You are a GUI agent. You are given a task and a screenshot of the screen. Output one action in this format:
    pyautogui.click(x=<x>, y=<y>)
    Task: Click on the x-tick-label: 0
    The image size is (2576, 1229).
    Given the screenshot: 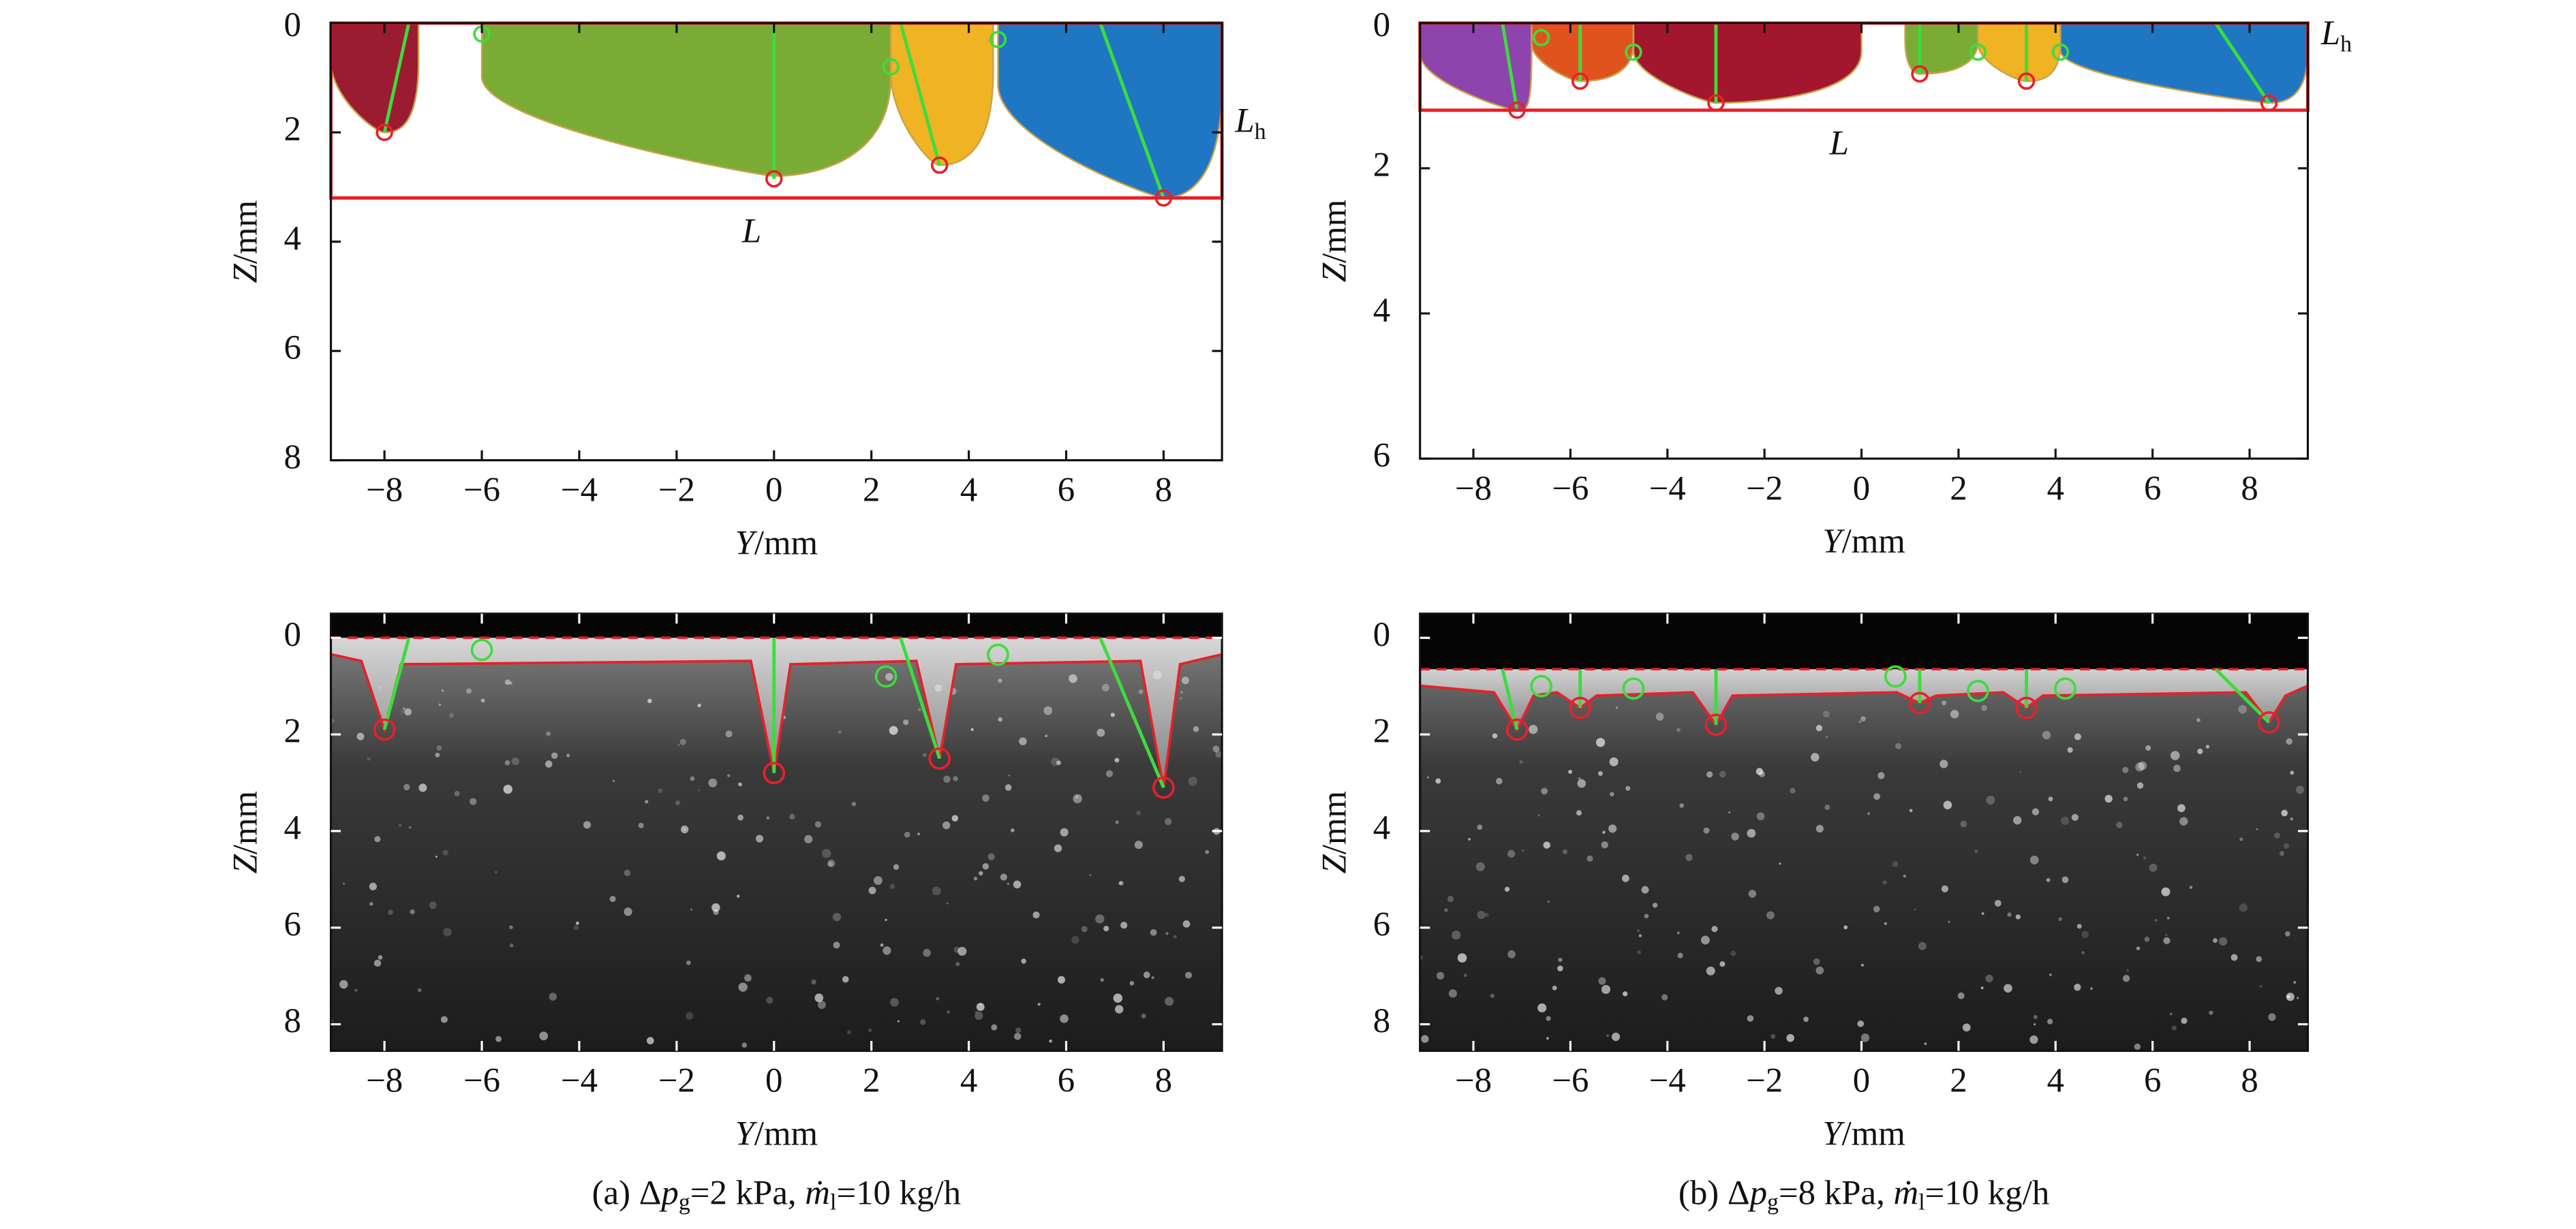 What is the action you would take?
    pyautogui.click(x=1861, y=488)
    